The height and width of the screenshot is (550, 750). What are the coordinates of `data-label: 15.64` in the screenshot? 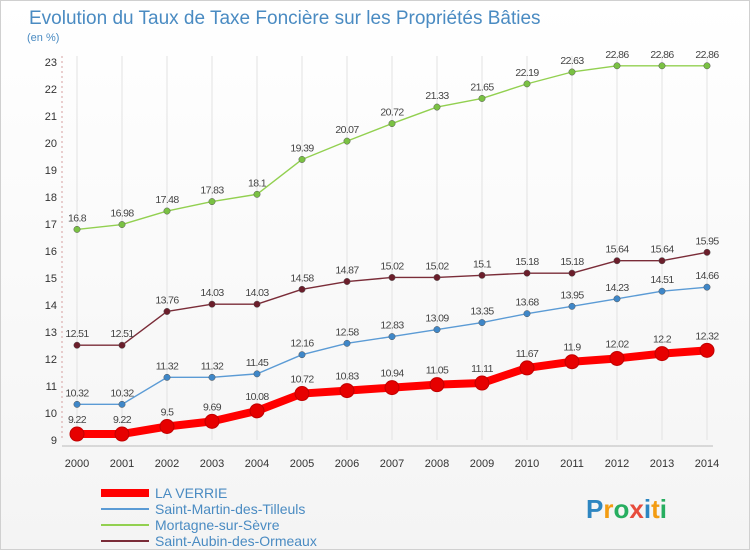 It's located at (617, 250).